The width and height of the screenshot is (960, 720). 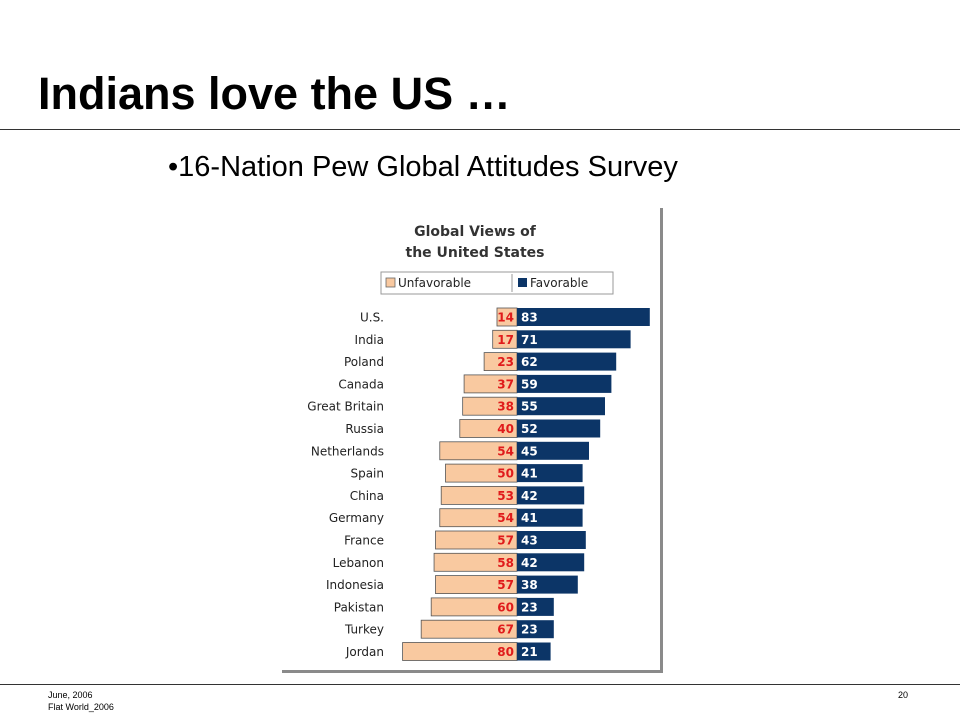 What do you see at coordinates (529, 407) in the screenshot?
I see `favorable-value-label: 55` at bounding box center [529, 407].